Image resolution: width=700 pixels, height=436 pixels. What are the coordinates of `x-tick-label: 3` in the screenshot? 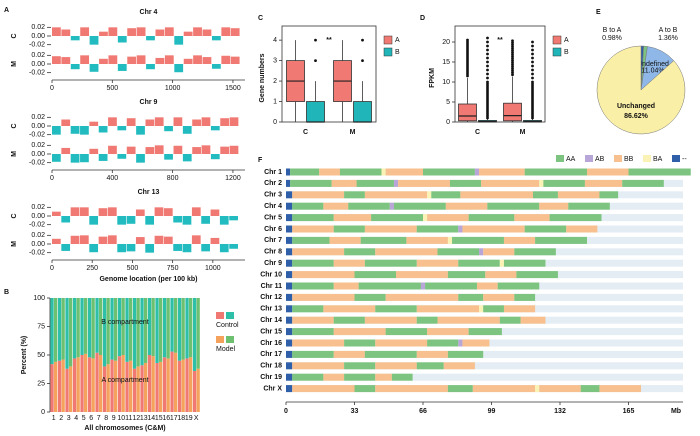 It's located at (69, 418).